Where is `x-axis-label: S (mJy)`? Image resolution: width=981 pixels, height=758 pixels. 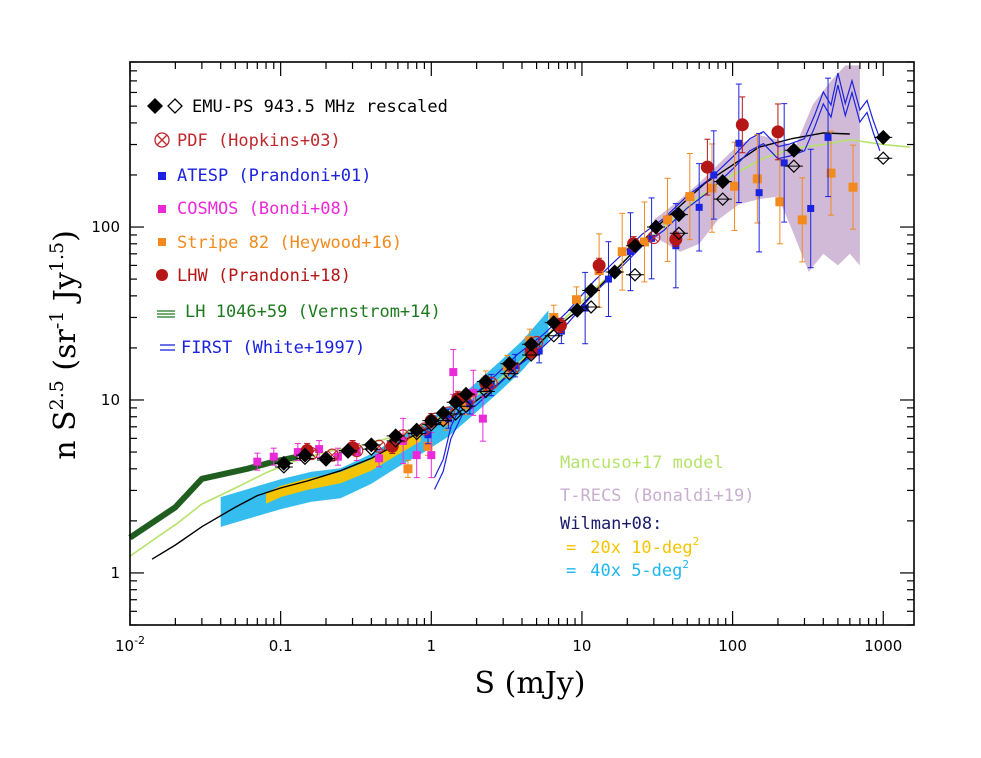
x-axis-label: S (mJy) is located at coordinates (530, 683).